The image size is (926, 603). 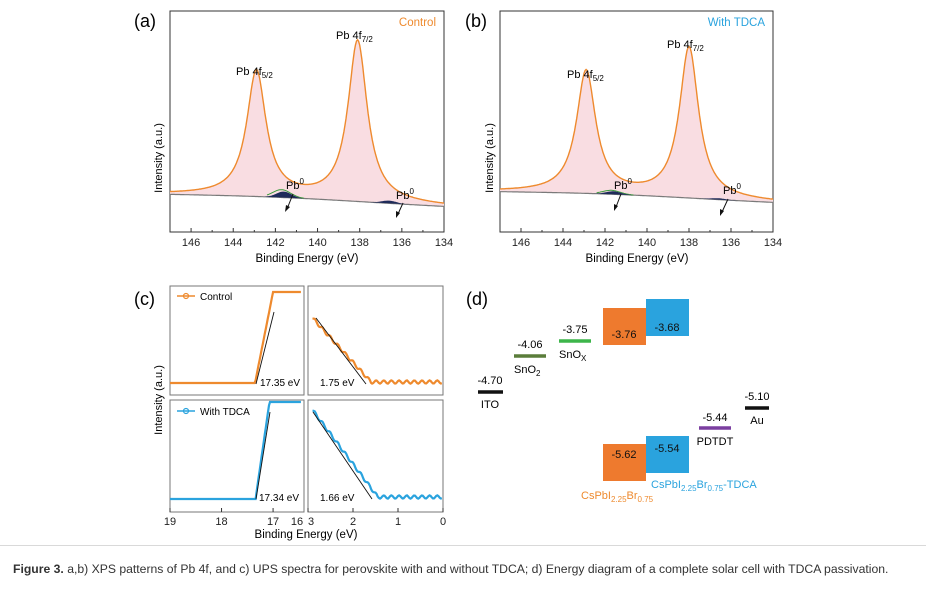 I want to click on panel-c-legend-control: Control, so click(x=216, y=297).